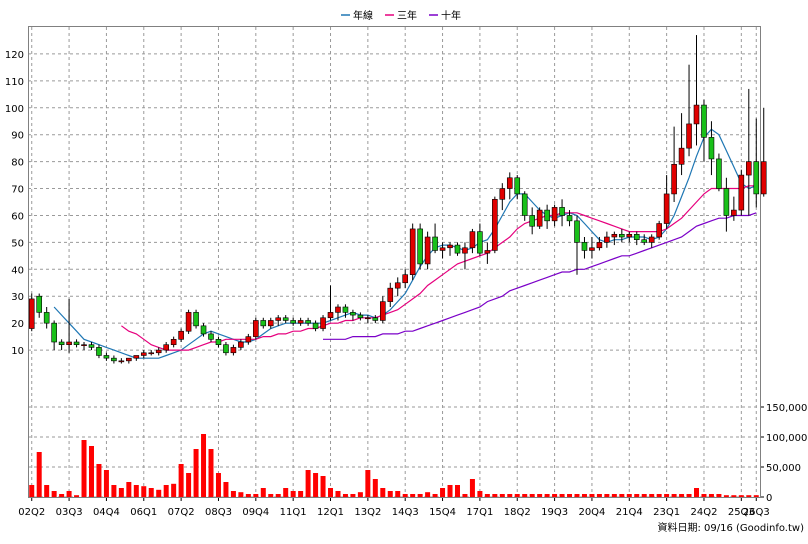  I want to click on footer-note: 資料日期: 09/16 (Goodinfo.tw), so click(730, 527).